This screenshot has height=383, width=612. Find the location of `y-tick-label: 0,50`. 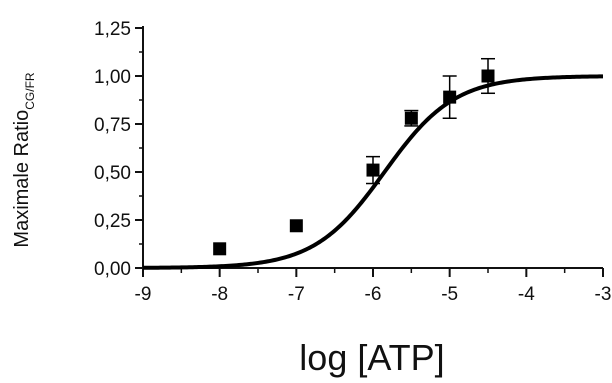

y-tick-label: 0,50 is located at coordinates (112, 173).